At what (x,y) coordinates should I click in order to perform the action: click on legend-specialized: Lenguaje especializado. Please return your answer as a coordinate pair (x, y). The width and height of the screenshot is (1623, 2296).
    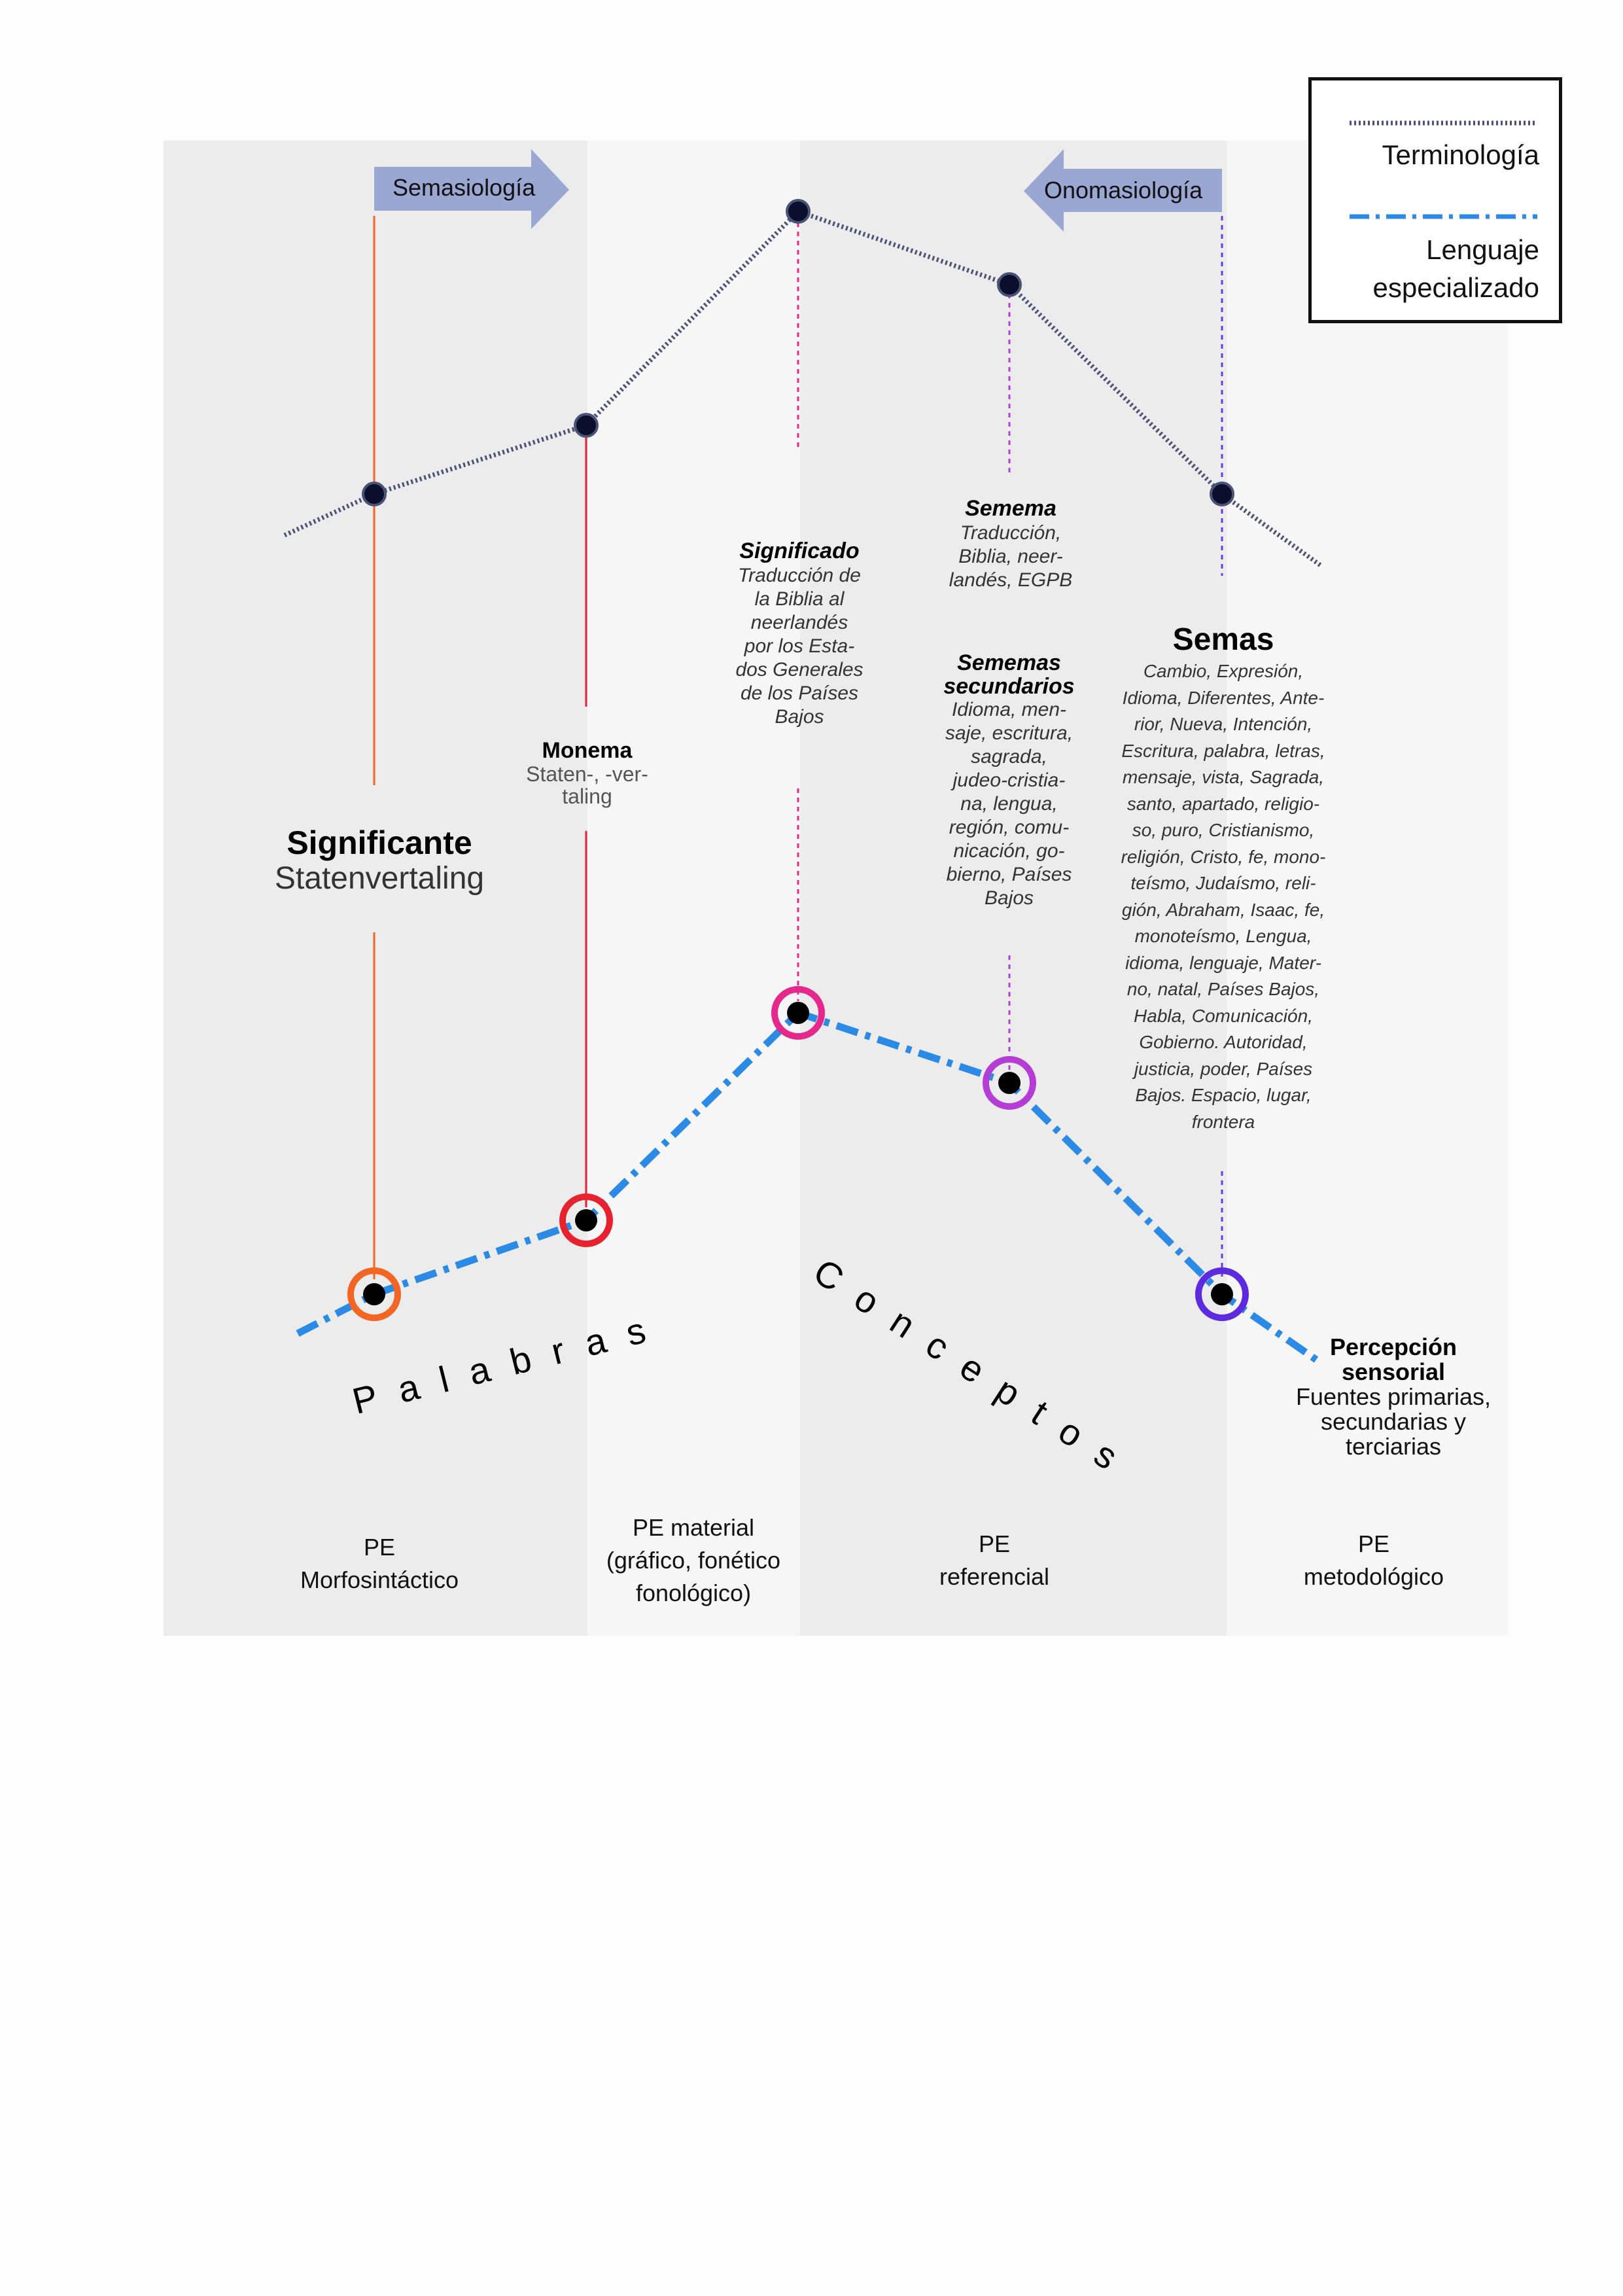
    Looking at the image, I should click on (1456, 269).